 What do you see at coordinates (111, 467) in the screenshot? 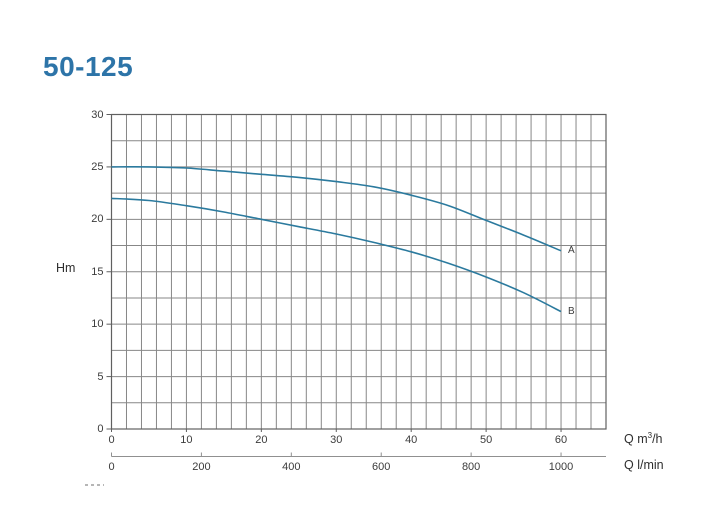
I see `x-tick-label-lmin: 0` at bounding box center [111, 467].